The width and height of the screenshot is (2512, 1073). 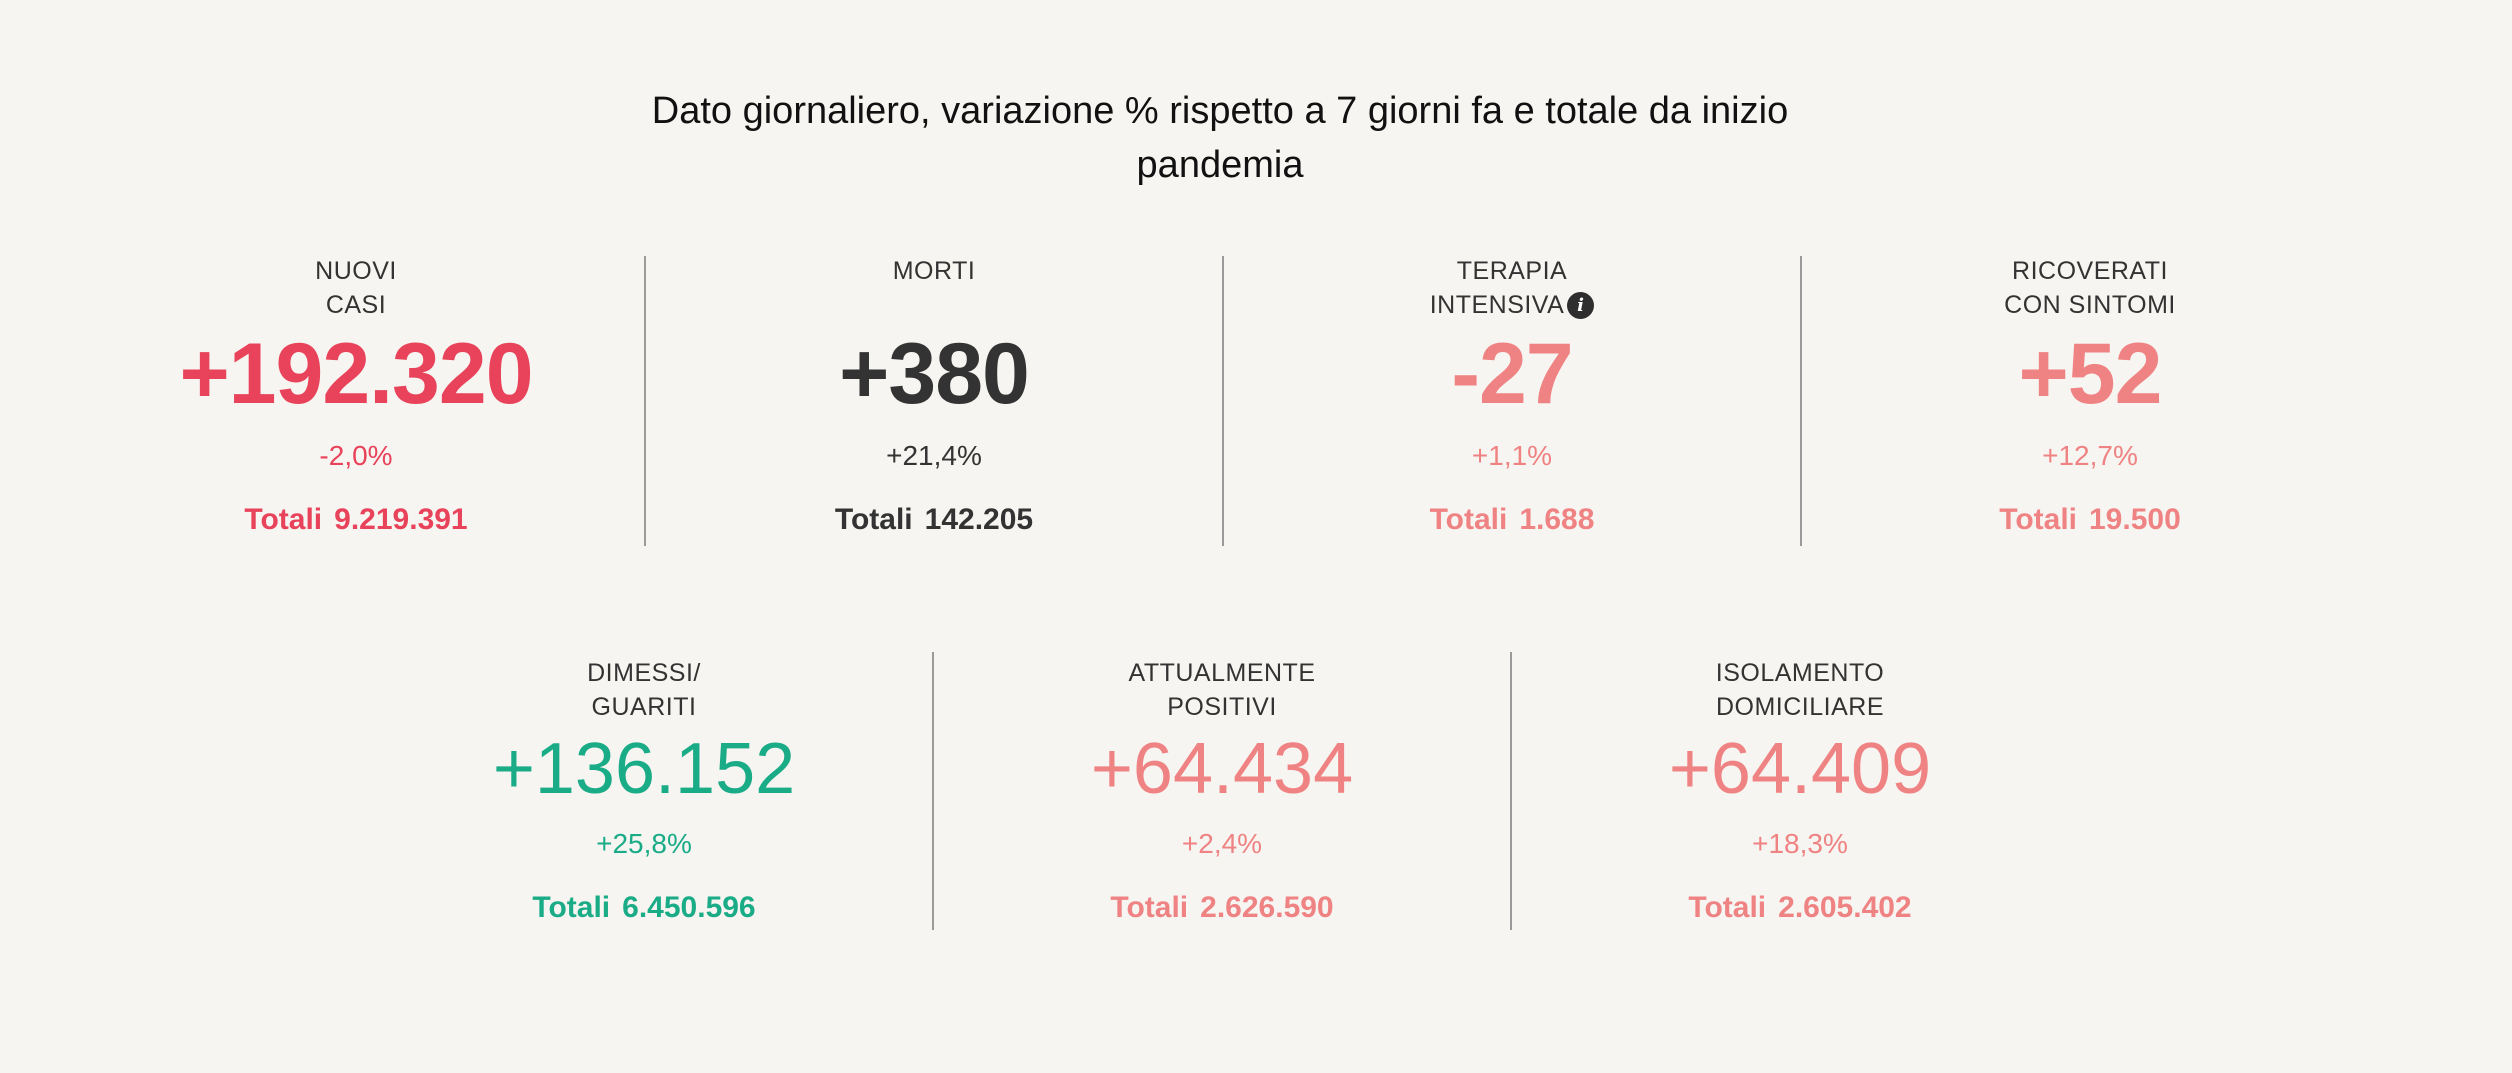 What do you see at coordinates (1845, 907) in the screenshot?
I see `stat-total-value: 2.605.402` at bounding box center [1845, 907].